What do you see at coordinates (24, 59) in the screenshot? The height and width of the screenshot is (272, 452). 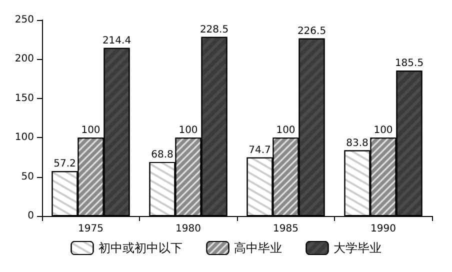 I see `y-tick-label: 200` at bounding box center [24, 59].